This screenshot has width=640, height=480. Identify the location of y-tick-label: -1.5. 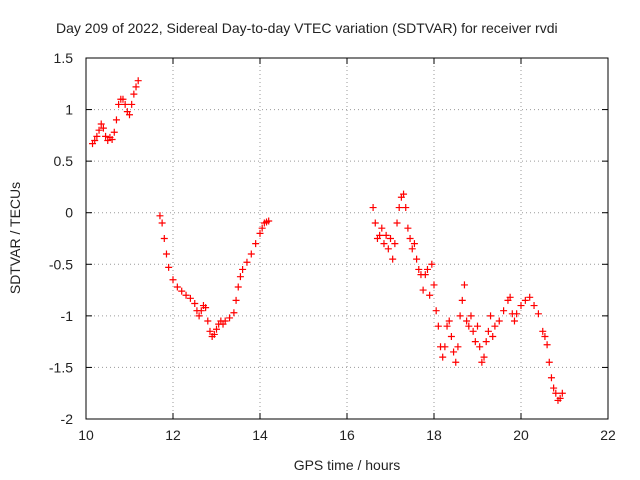
(61, 367).